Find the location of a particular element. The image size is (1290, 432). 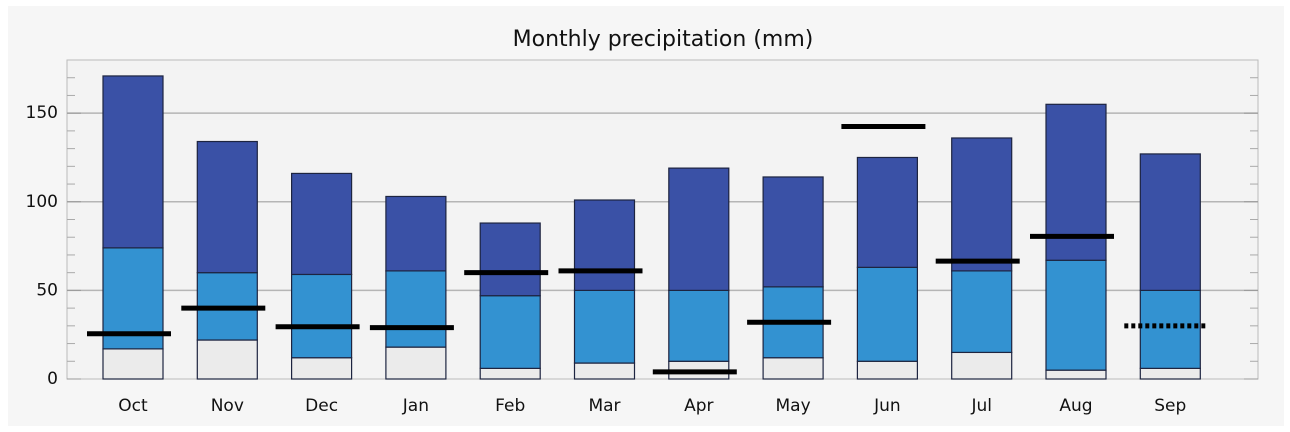

x-tick-label: Jun is located at coordinates (887, 406).